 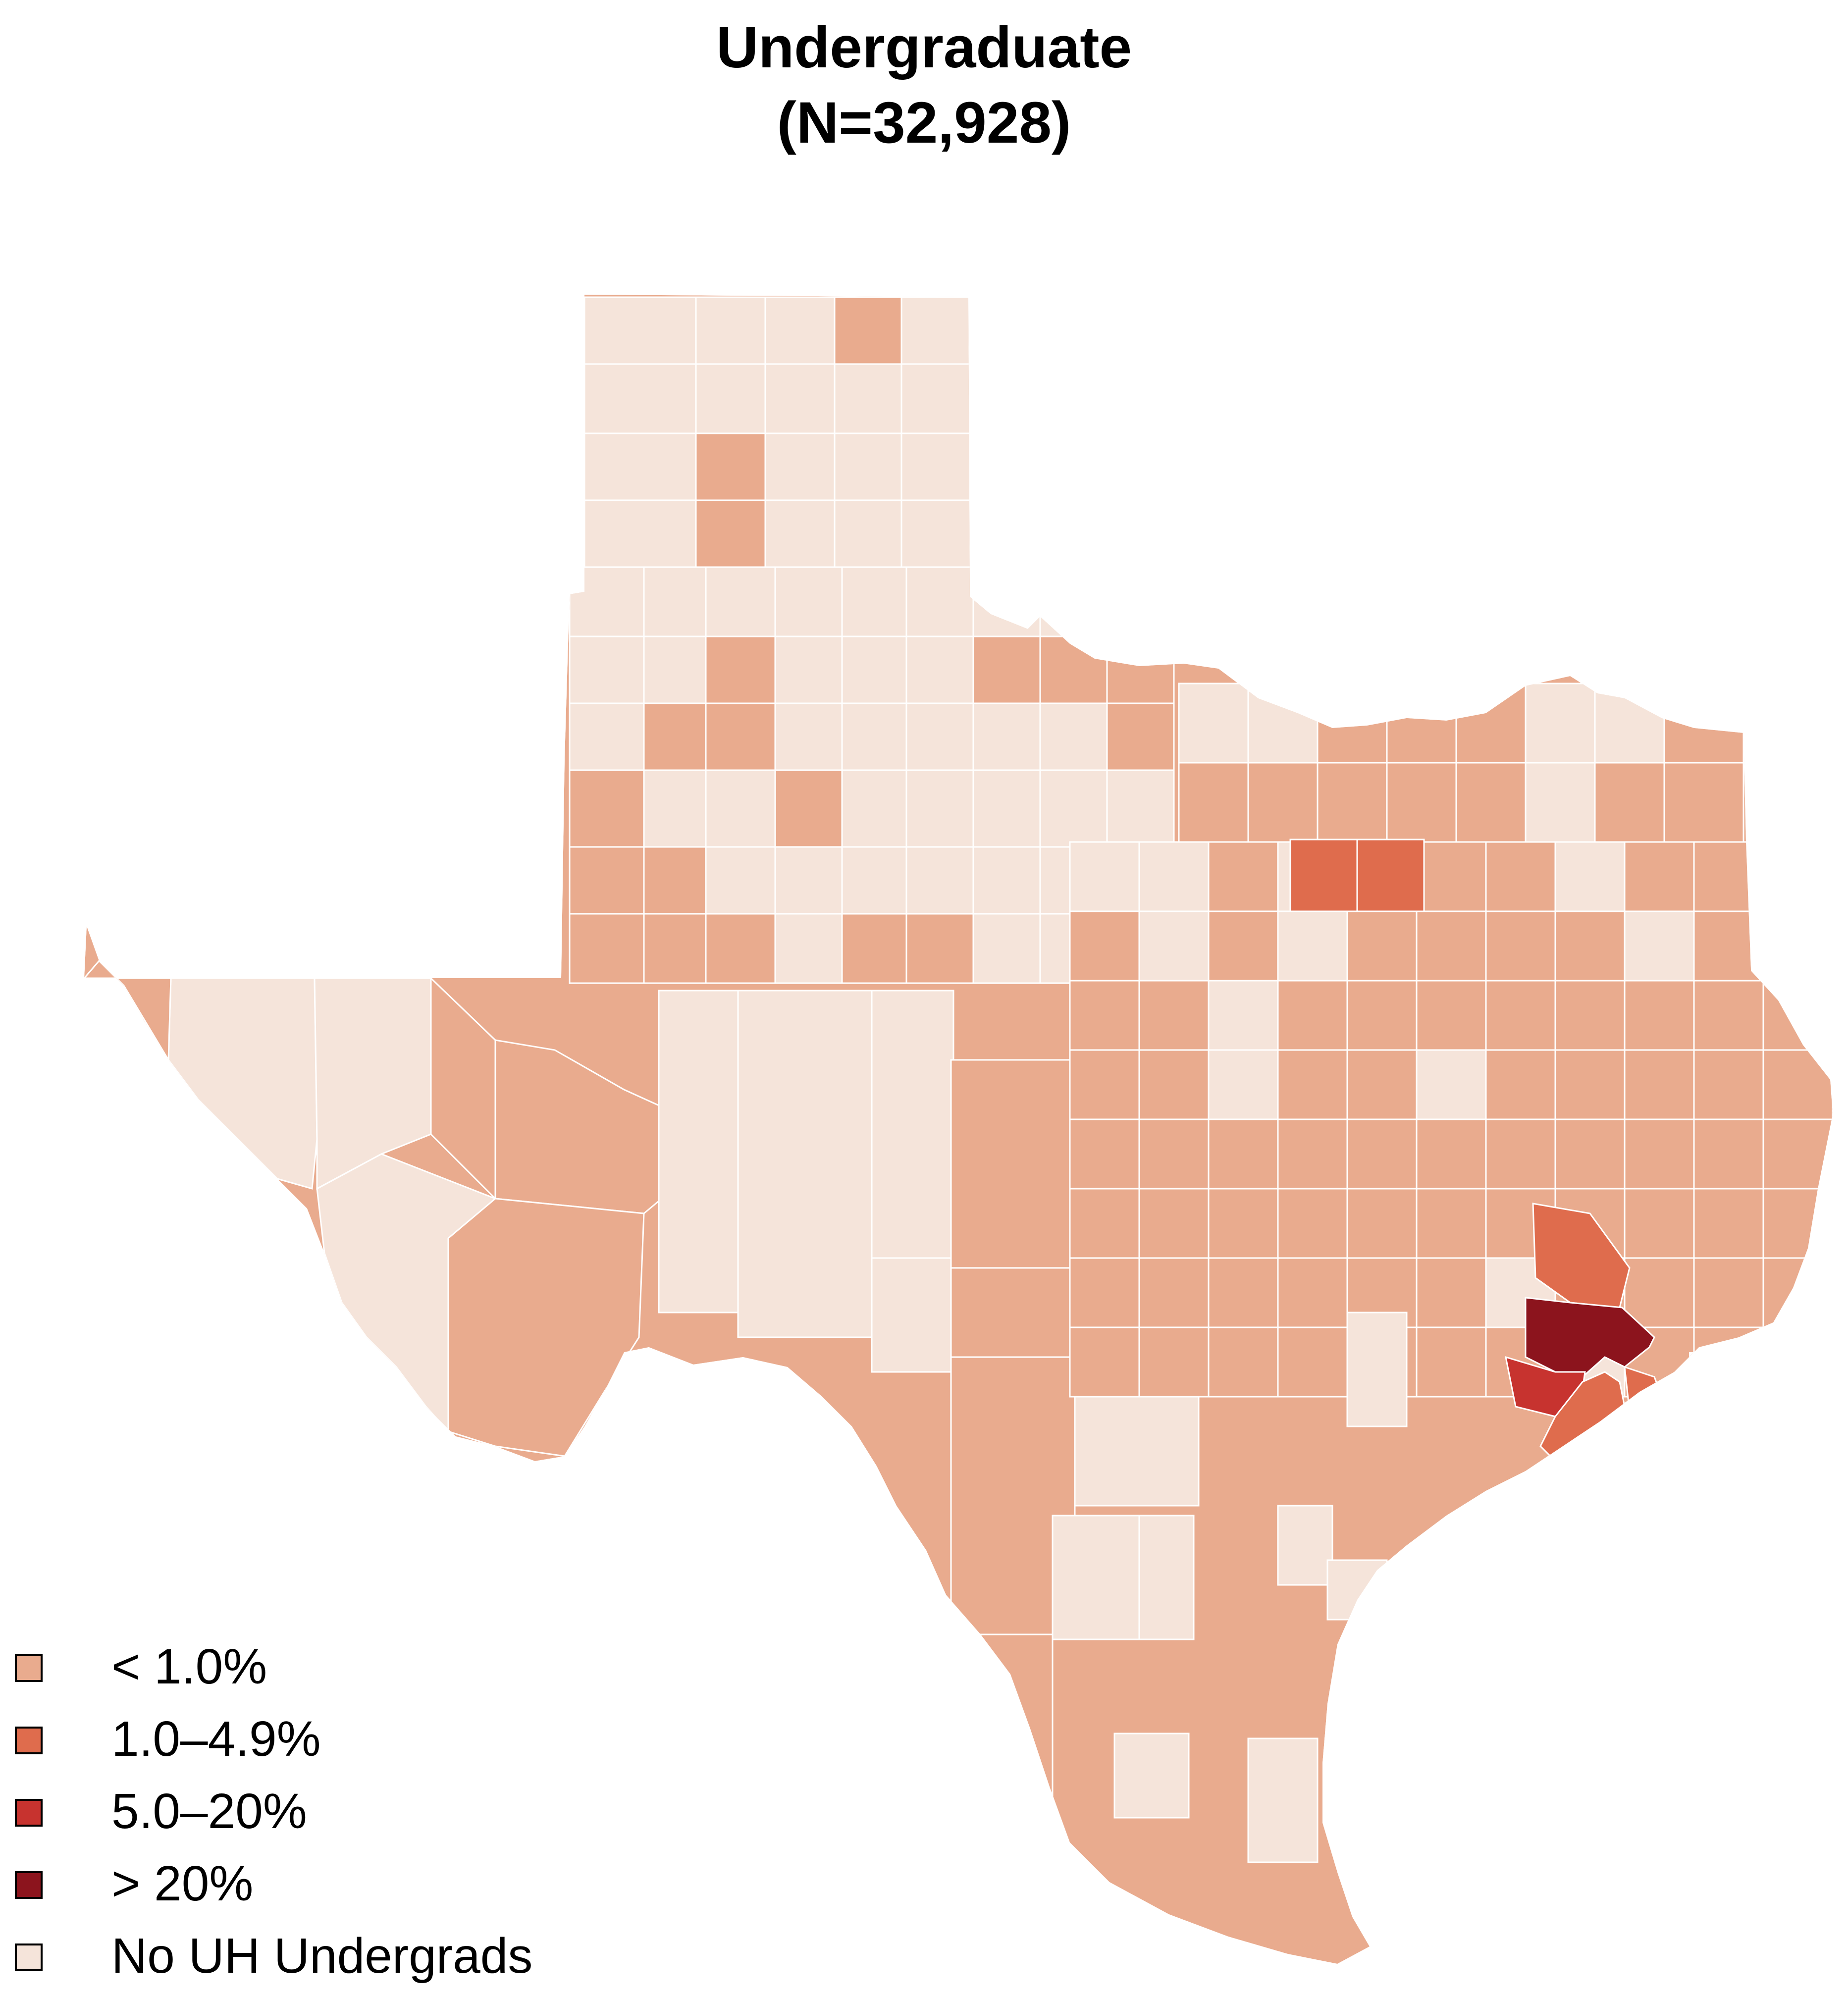 I want to click on title-line-2: (N=32,928), so click(x=924, y=123).